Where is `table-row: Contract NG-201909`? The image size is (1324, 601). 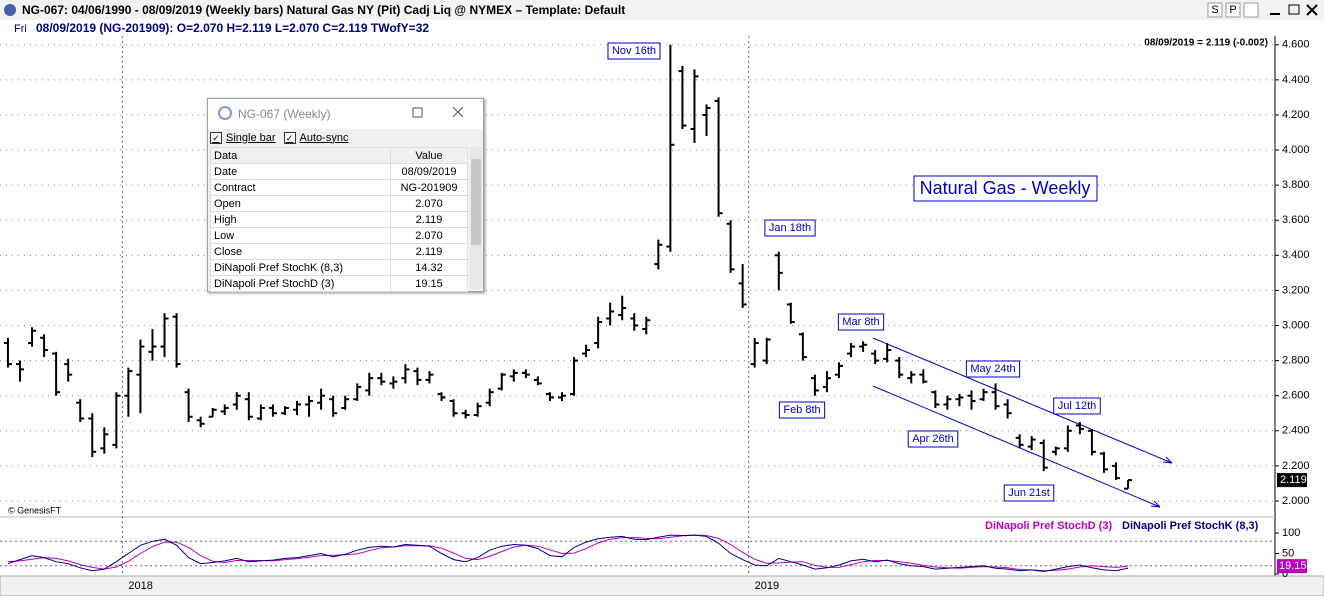 table-row: Contract NG-201909 is located at coordinates (339, 187).